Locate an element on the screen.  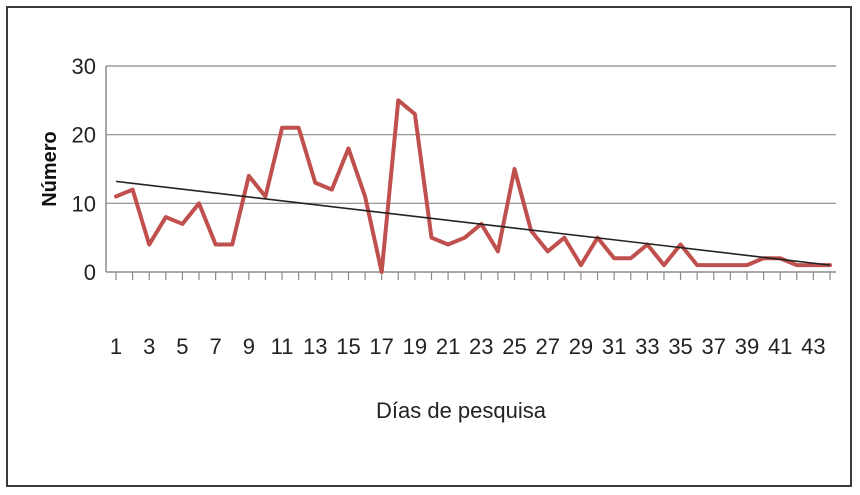
y-tick-labels: 0 10 20 30 is located at coordinates (84, 169).